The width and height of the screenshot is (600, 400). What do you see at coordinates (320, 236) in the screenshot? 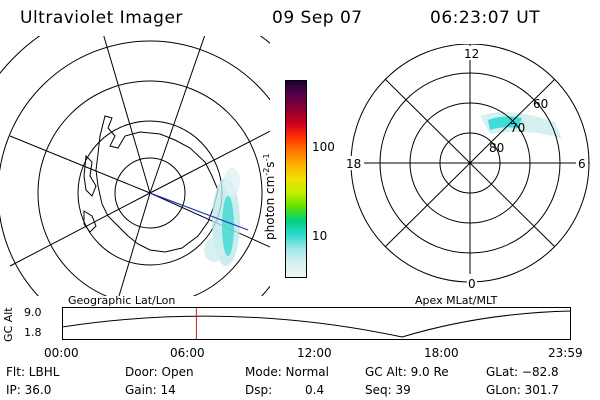
I see `colorbar-tick-10: 10` at bounding box center [320, 236].